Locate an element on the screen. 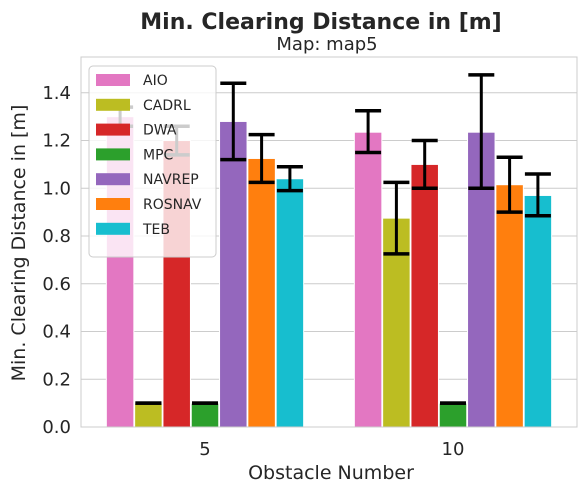  y-axis-label: Min. Clearing Distance in [m] is located at coordinates (19, 243).